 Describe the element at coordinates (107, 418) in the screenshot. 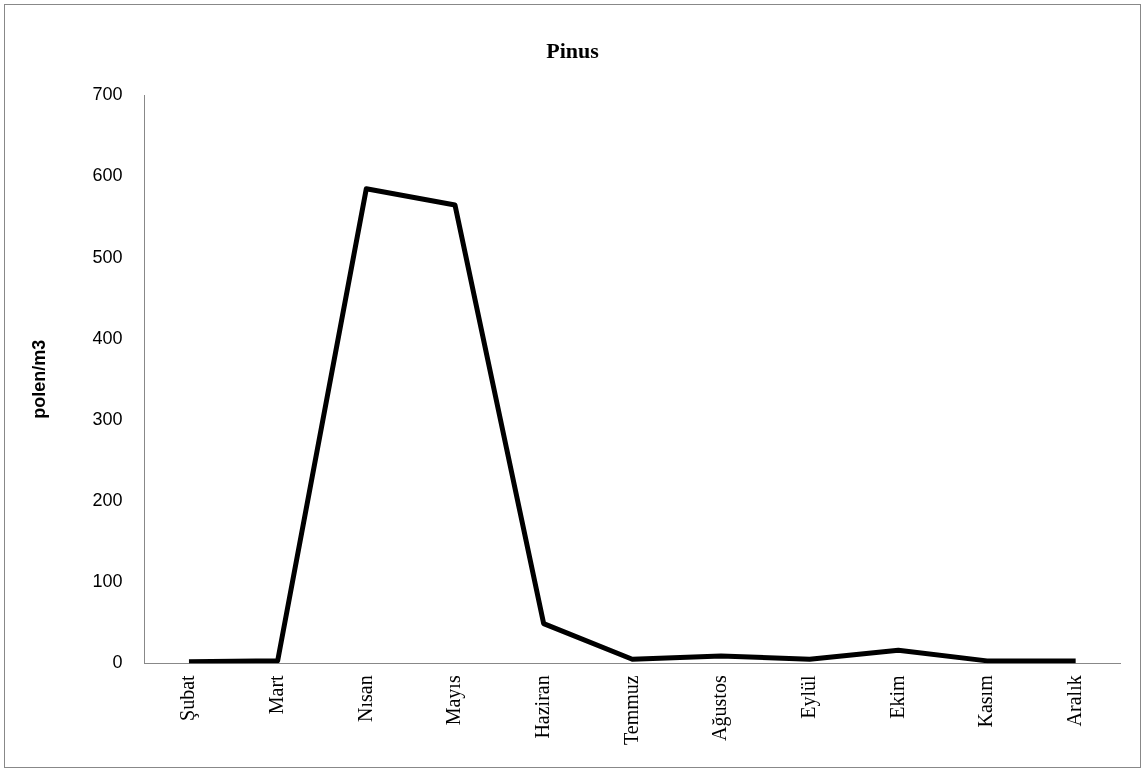

I see `y-tick-label: 300` at that location.